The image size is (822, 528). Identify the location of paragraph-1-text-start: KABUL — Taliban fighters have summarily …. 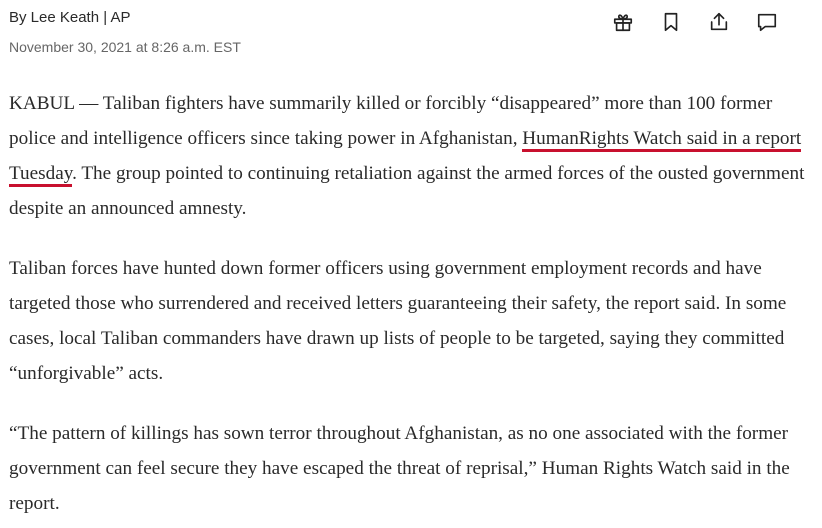
(391, 121).